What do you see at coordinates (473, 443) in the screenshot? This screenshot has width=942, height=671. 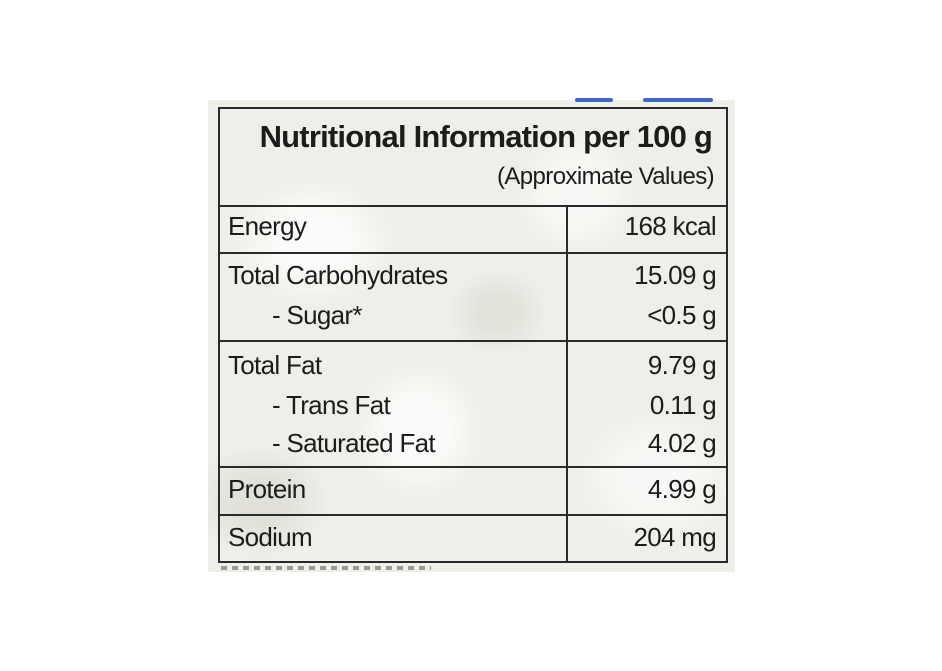 I see `table-row: - Saturated Fat 4.02 g` at bounding box center [473, 443].